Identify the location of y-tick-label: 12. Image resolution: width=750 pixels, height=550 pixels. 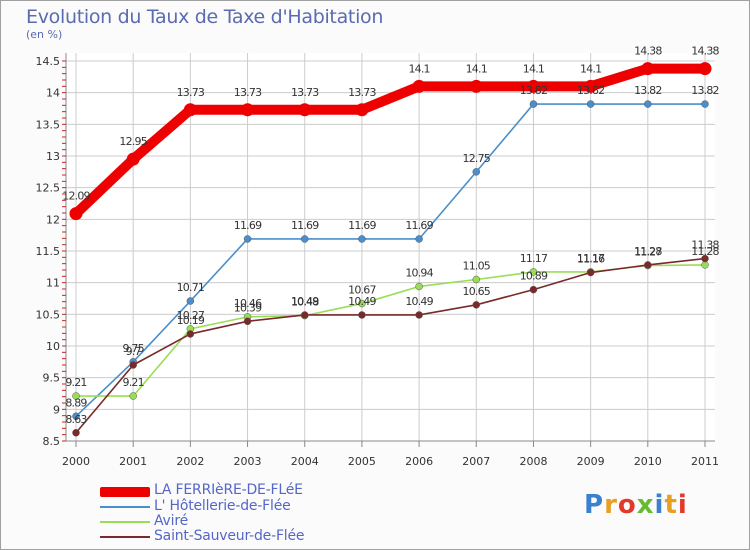
(53, 219).